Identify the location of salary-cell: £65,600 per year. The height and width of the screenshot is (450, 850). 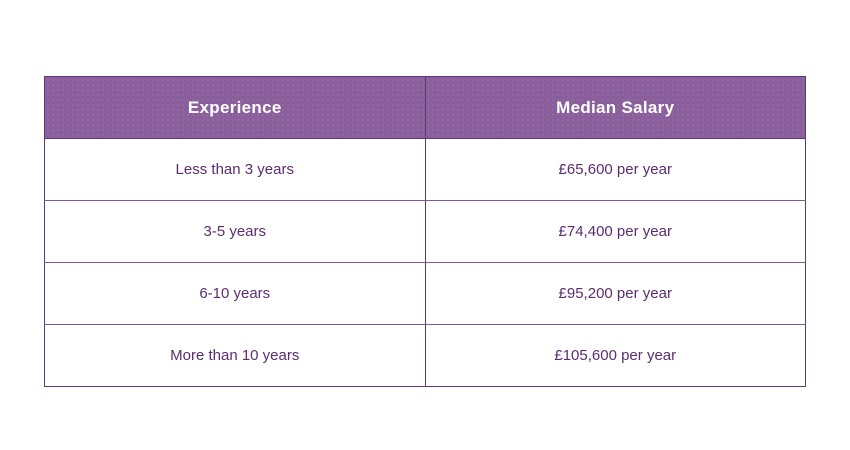
(615, 169).